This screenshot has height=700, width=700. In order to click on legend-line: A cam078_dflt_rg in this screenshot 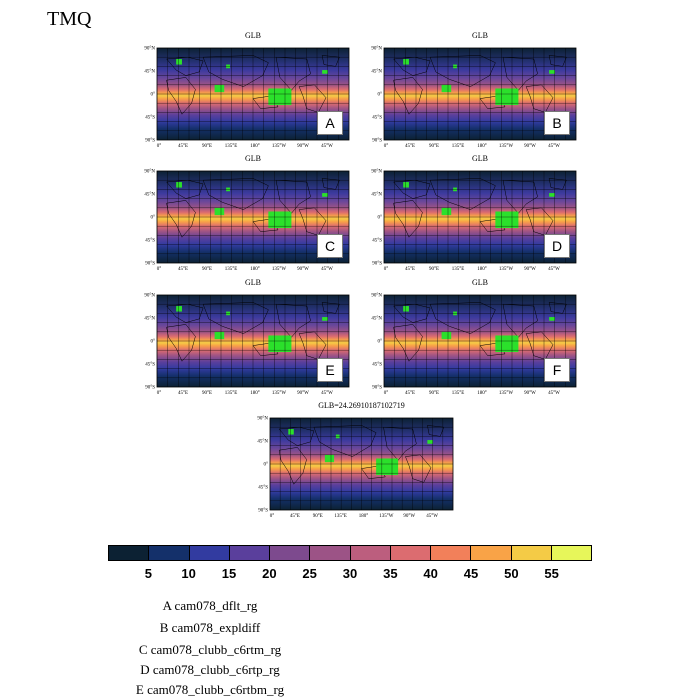, I will do `click(210, 605)`.